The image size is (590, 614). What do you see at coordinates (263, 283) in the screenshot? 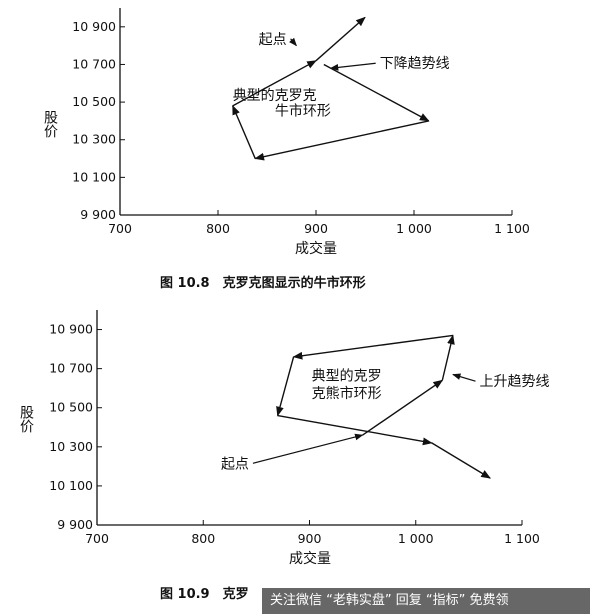
I see `figure-caption: 图 10.8 克罗克图显示的牛市环形` at bounding box center [263, 283].